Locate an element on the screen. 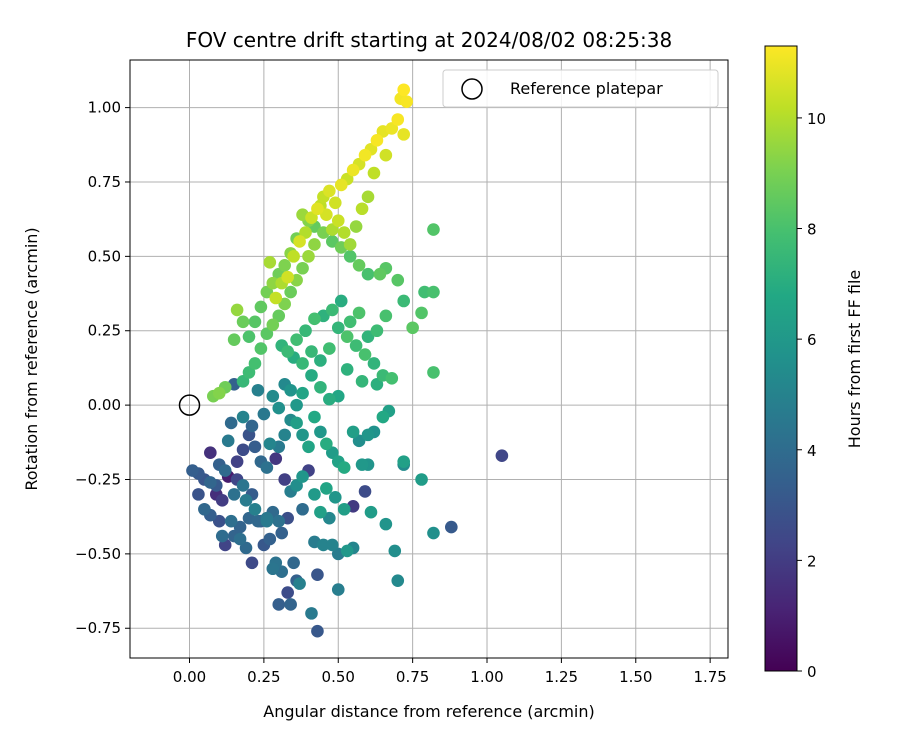 The height and width of the screenshot is (750, 900). legend-entry-reference-platepar: Reference platepar is located at coordinates (586, 88).